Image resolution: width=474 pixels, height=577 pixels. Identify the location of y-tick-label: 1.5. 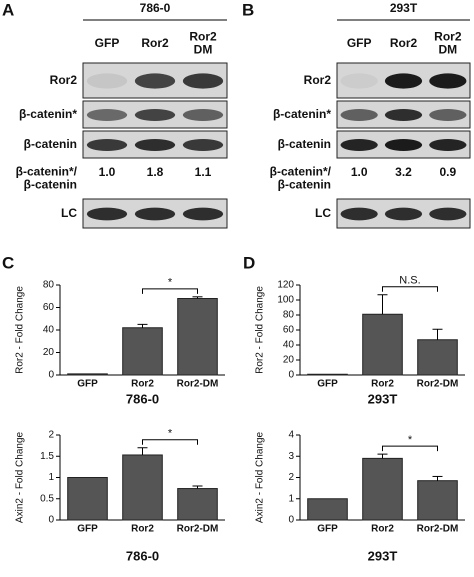
(47, 456).